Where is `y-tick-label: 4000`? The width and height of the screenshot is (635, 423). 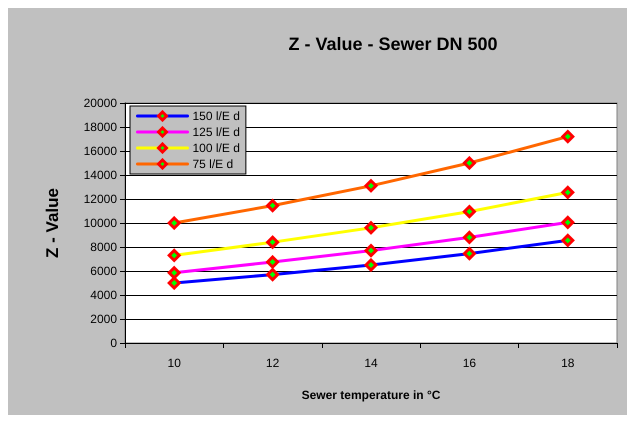 y-tick-label: 4000 is located at coordinates (104, 295).